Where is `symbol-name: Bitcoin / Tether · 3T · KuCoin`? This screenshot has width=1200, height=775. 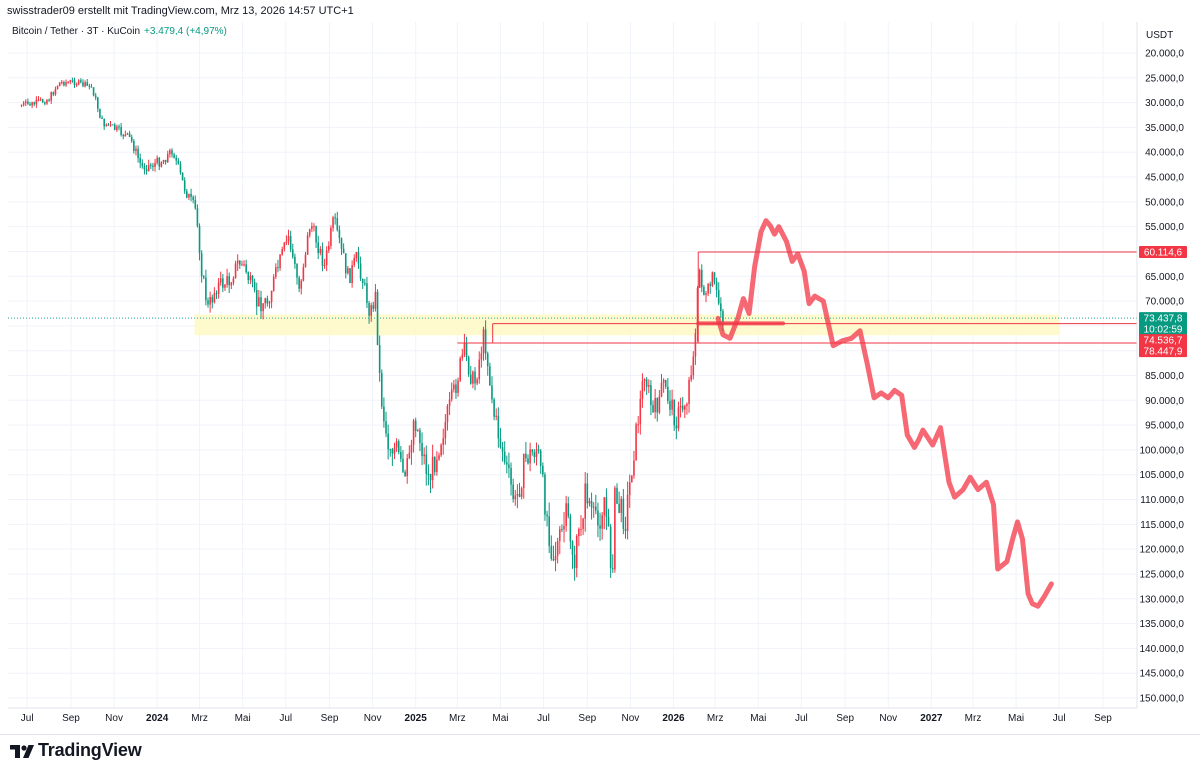 symbol-name: Bitcoin / Tether · 3T · KuCoin is located at coordinates (76, 31).